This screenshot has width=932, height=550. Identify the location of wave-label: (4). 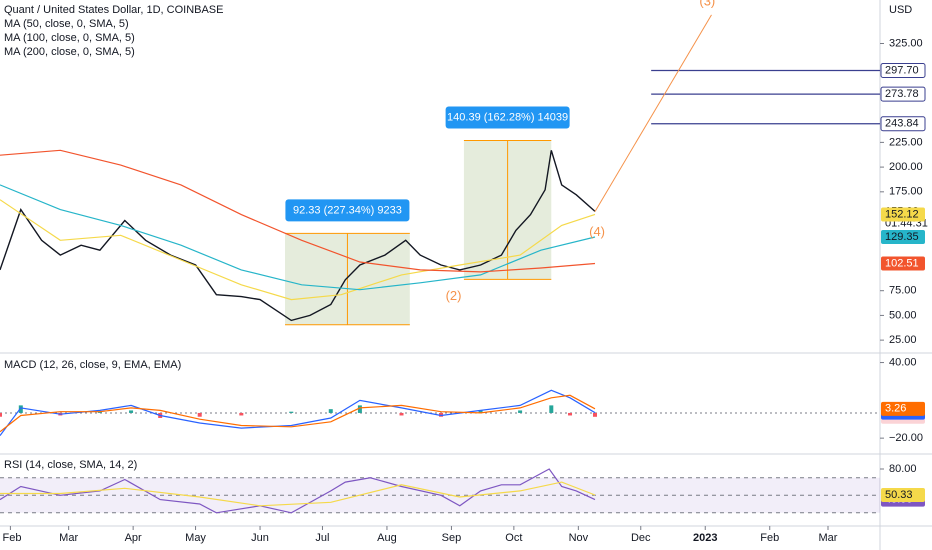
(597, 231).